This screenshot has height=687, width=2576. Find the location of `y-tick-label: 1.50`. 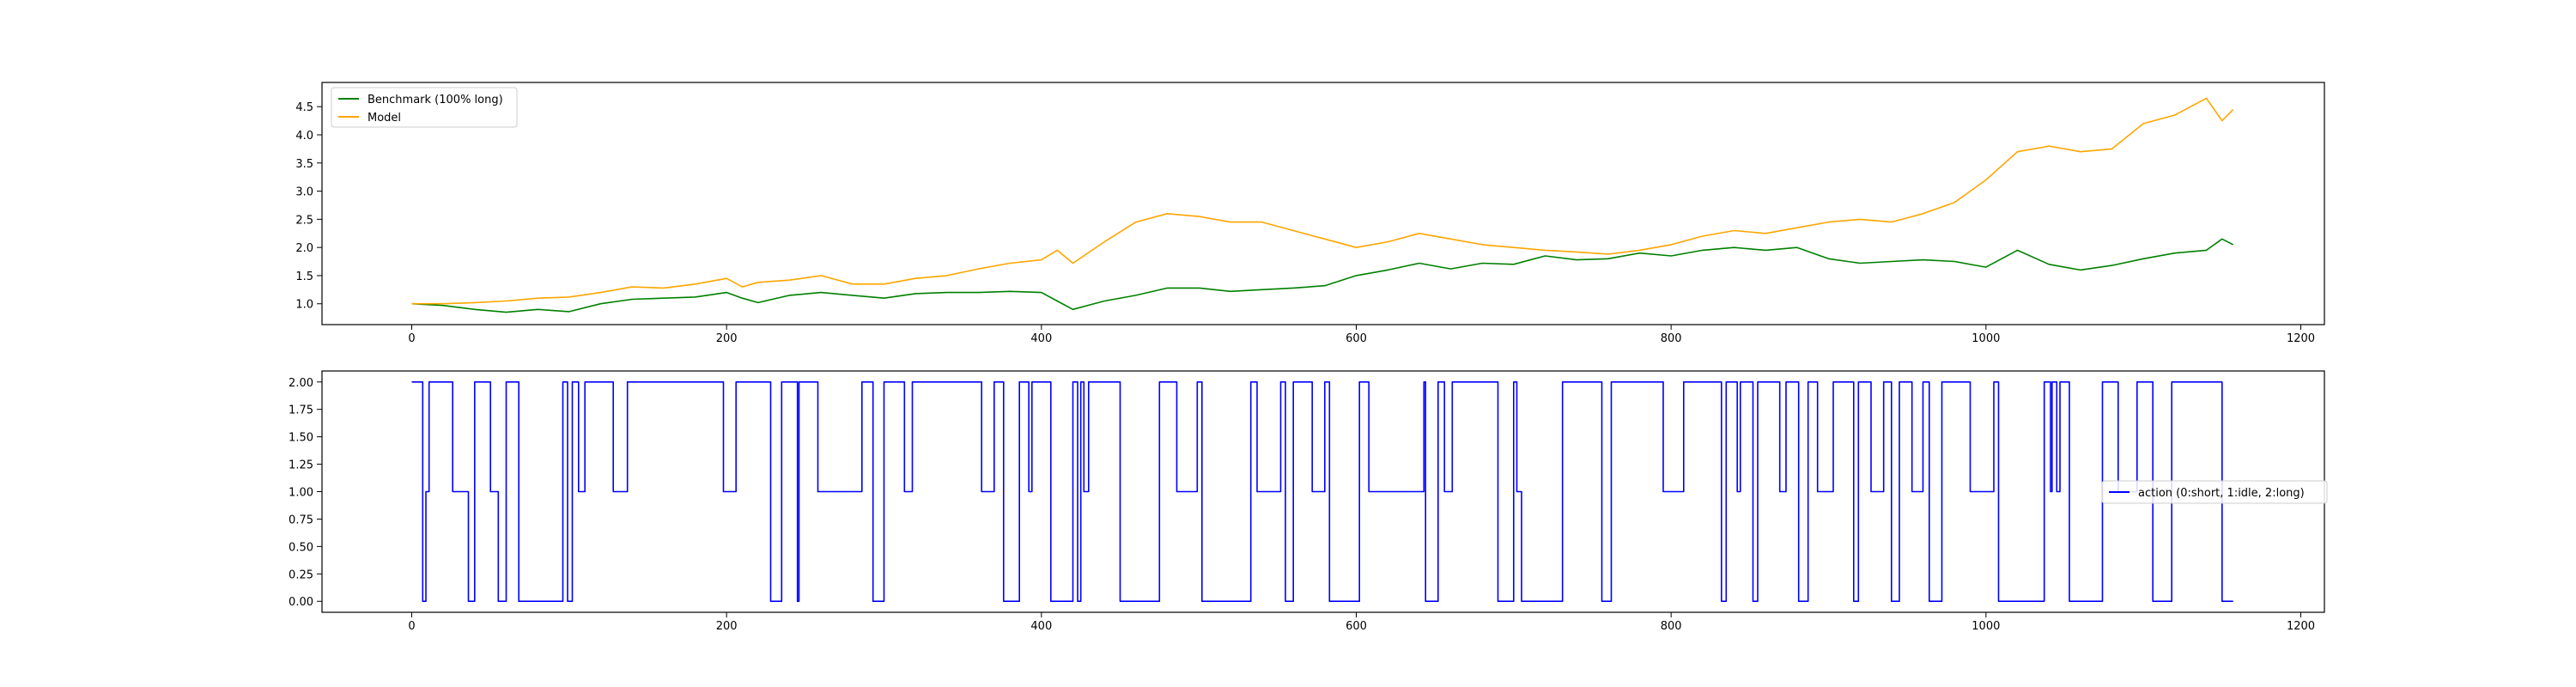

y-tick-label: 1.50 is located at coordinates (301, 438).